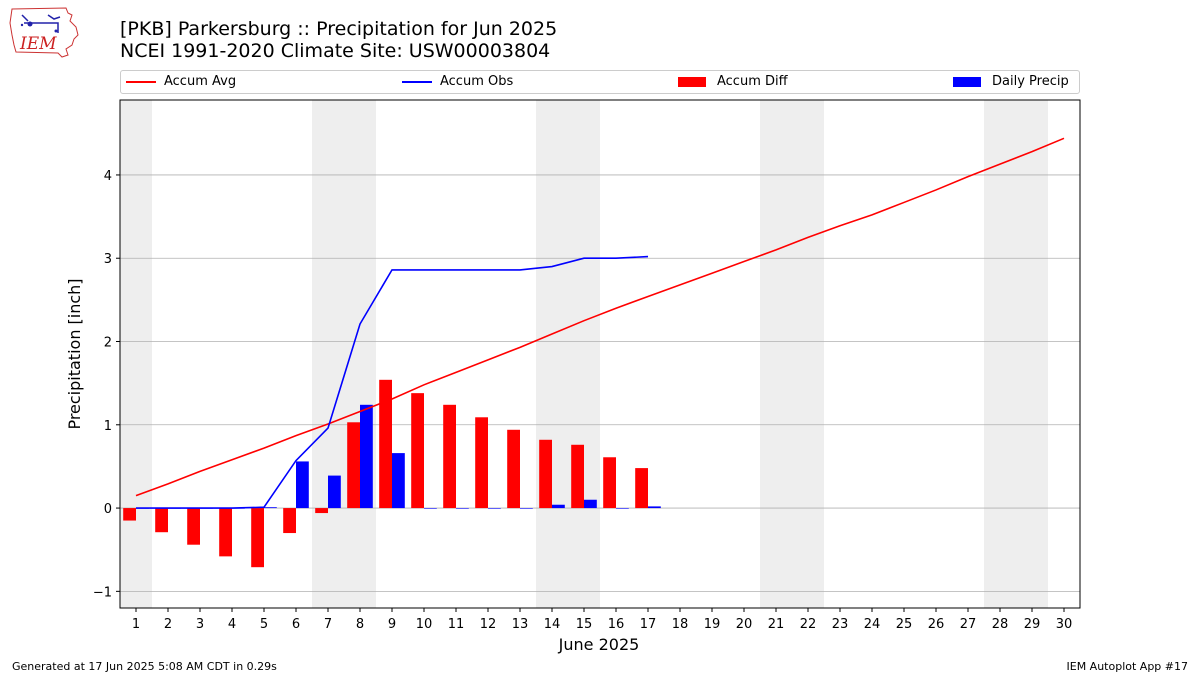  Describe the element at coordinates (74, 353) in the screenshot. I see `y-axis-label: Precipitation [inch]` at that location.